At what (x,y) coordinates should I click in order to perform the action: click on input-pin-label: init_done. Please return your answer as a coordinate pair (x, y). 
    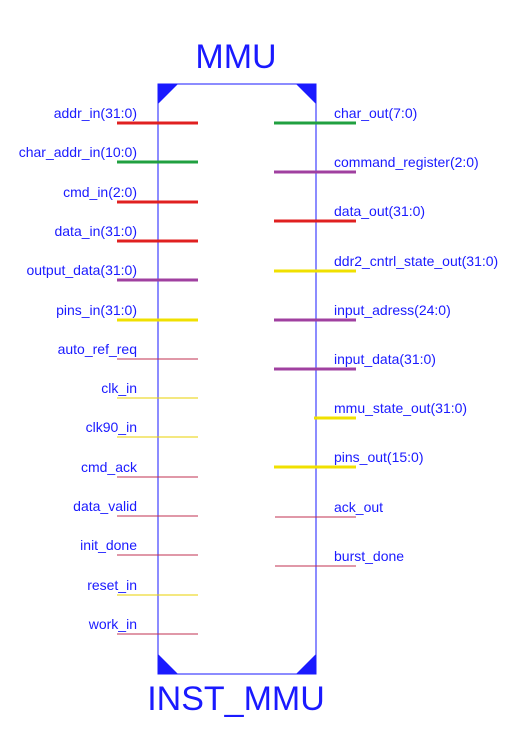
    Looking at the image, I should click on (108, 545).